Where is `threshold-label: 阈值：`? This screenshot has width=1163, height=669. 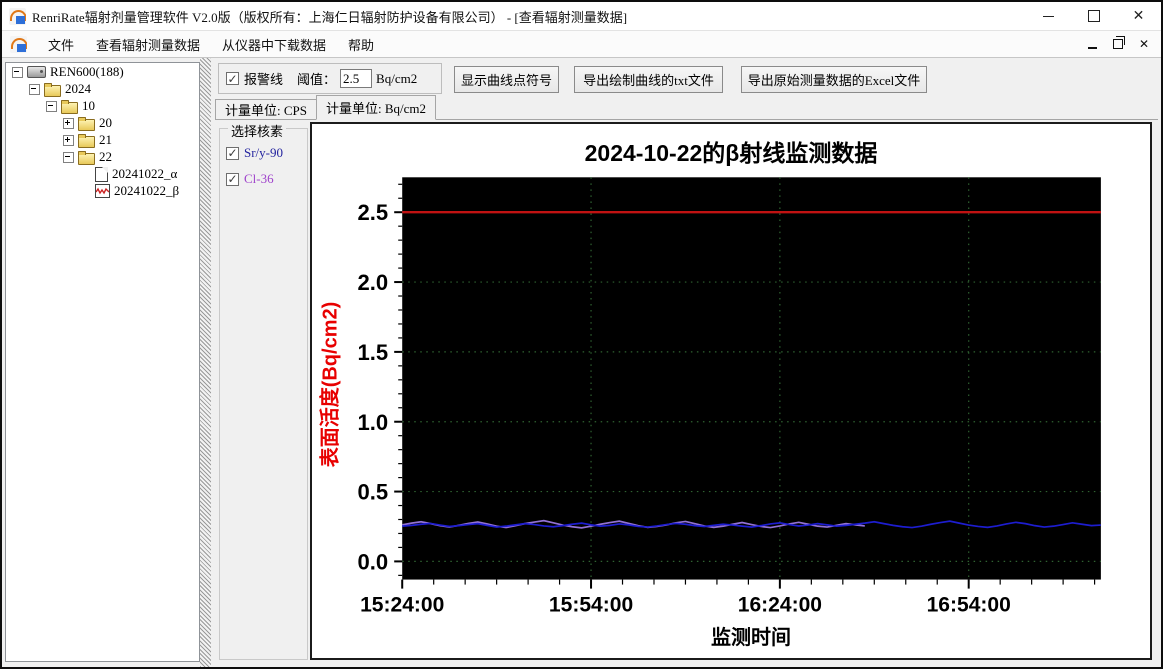
threshold-label: 阈值： is located at coordinates (317, 79).